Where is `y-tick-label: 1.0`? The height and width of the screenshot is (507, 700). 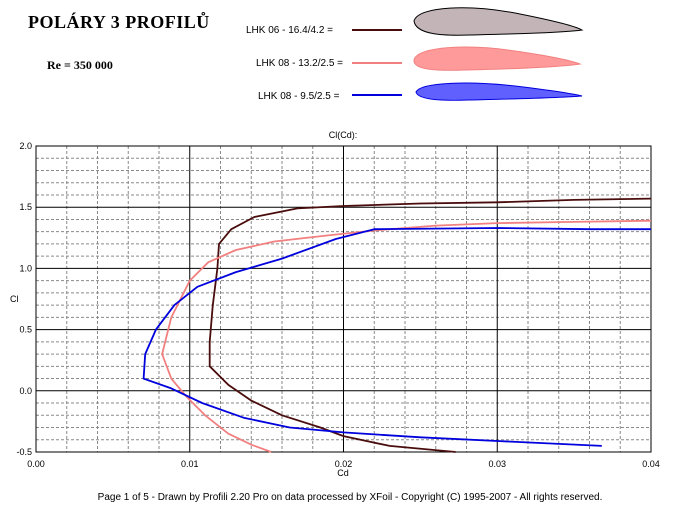
y-tick-label: 1.0 is located at coordinates (25, 268).